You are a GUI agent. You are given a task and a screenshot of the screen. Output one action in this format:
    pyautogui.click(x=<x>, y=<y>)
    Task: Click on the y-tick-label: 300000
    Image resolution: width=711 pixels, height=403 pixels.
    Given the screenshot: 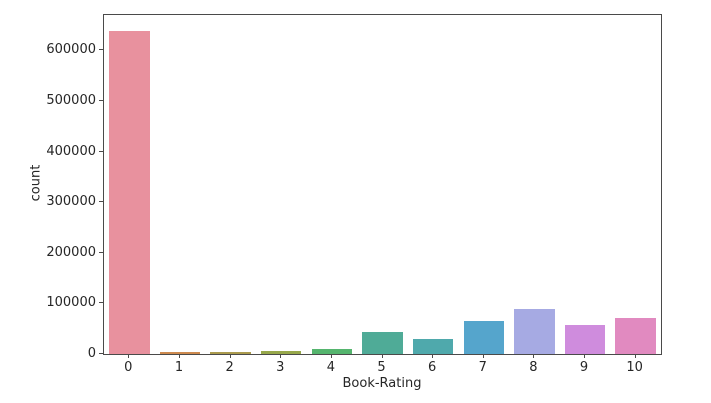 What is the action you would take?
    pyautogui.click(x=71, y=202)
    